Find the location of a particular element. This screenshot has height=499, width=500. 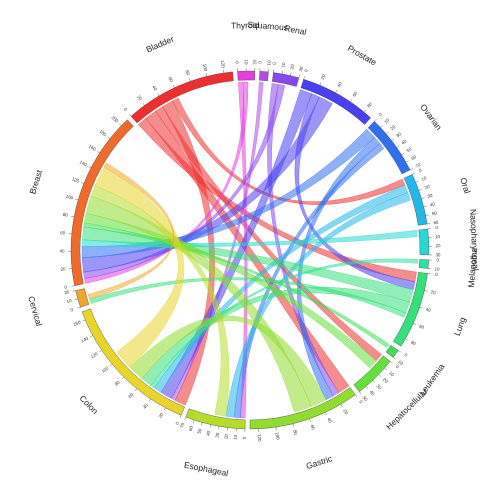

sector-label: Squamous is located at coordinates (267, 25).